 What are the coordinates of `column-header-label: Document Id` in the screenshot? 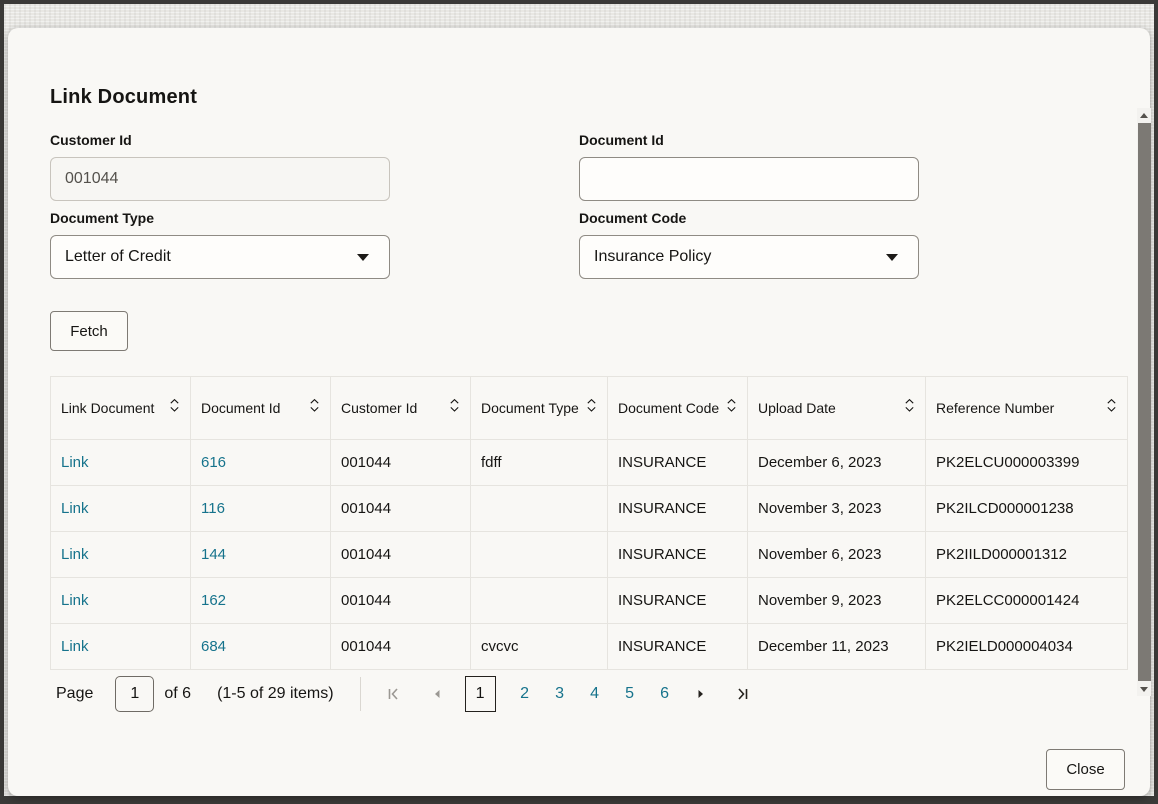 It's located at (241, 407).